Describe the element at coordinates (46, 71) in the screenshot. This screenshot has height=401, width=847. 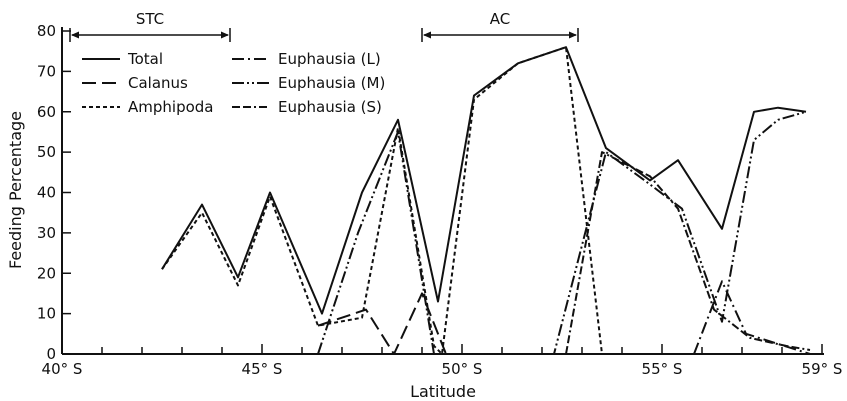
I see `y-tick-label: 70` at that location.